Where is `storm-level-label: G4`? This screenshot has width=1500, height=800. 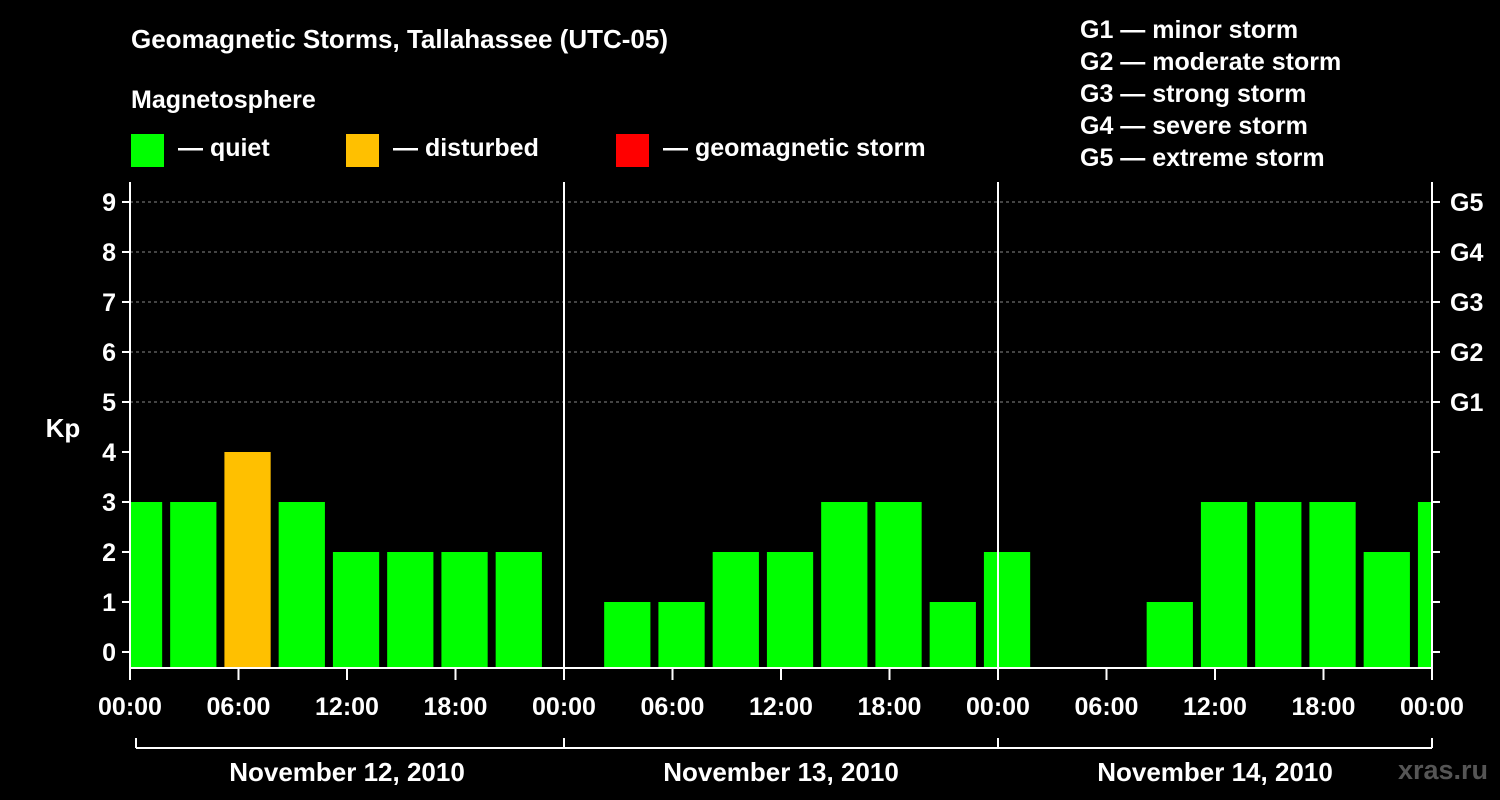 storm-level-label: G4 is located at coordinates (1466, 253).